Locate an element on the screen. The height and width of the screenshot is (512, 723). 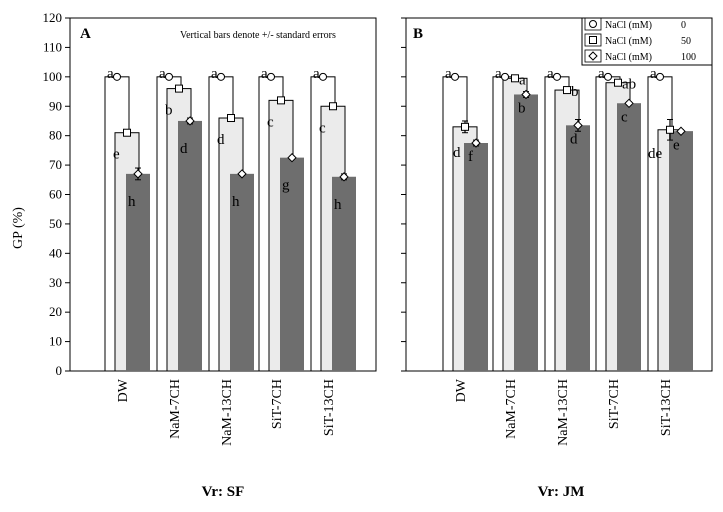
legend-value-1: 50 is located at coordinates (686, 41).